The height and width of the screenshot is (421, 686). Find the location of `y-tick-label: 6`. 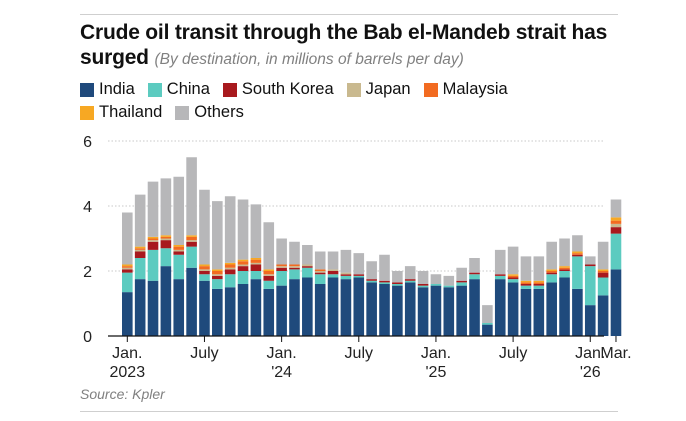

y-tick-label: 6 is located at coordinates (87, 142).